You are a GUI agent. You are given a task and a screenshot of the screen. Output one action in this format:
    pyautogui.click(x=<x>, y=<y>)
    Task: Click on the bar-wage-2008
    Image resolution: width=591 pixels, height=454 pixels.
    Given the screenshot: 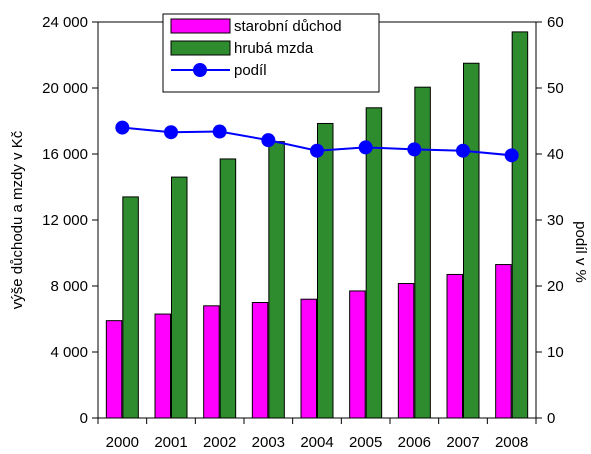 What is the action you would take?
    pyautogui.click(x=520, y=225)
    